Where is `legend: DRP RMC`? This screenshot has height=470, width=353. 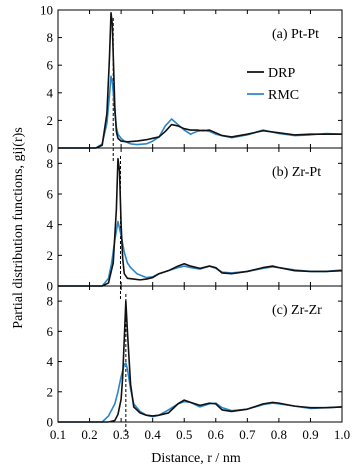 legend: DRP RMC is located at coordinates (273, 84).